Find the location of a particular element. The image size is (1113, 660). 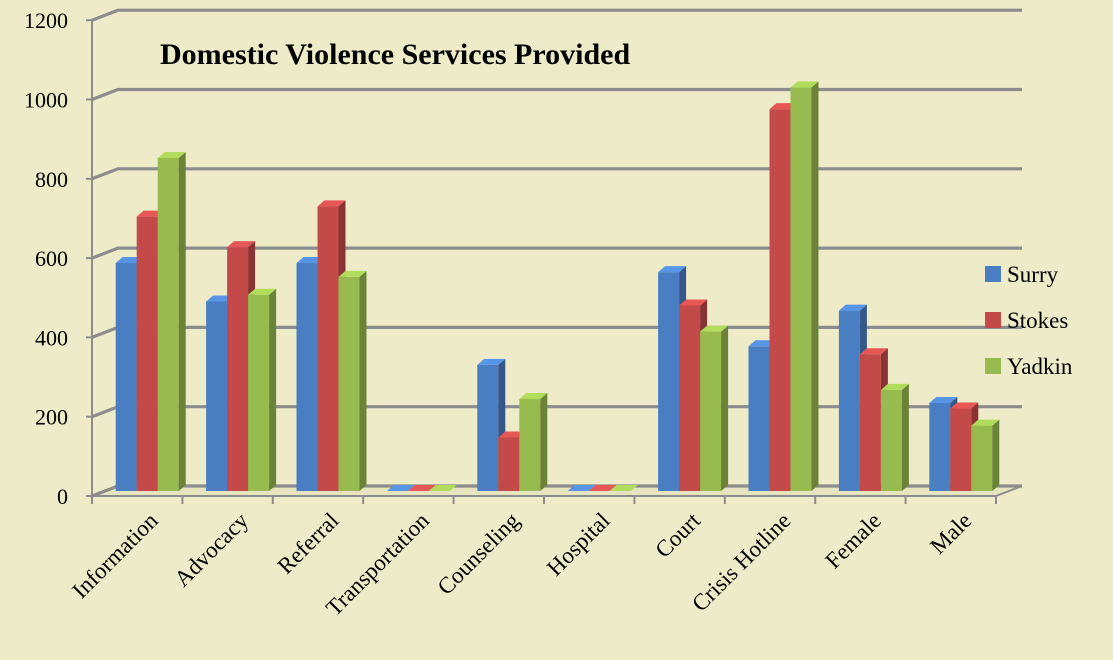

legend-label: Surry is located at coordinates (1033, 274).